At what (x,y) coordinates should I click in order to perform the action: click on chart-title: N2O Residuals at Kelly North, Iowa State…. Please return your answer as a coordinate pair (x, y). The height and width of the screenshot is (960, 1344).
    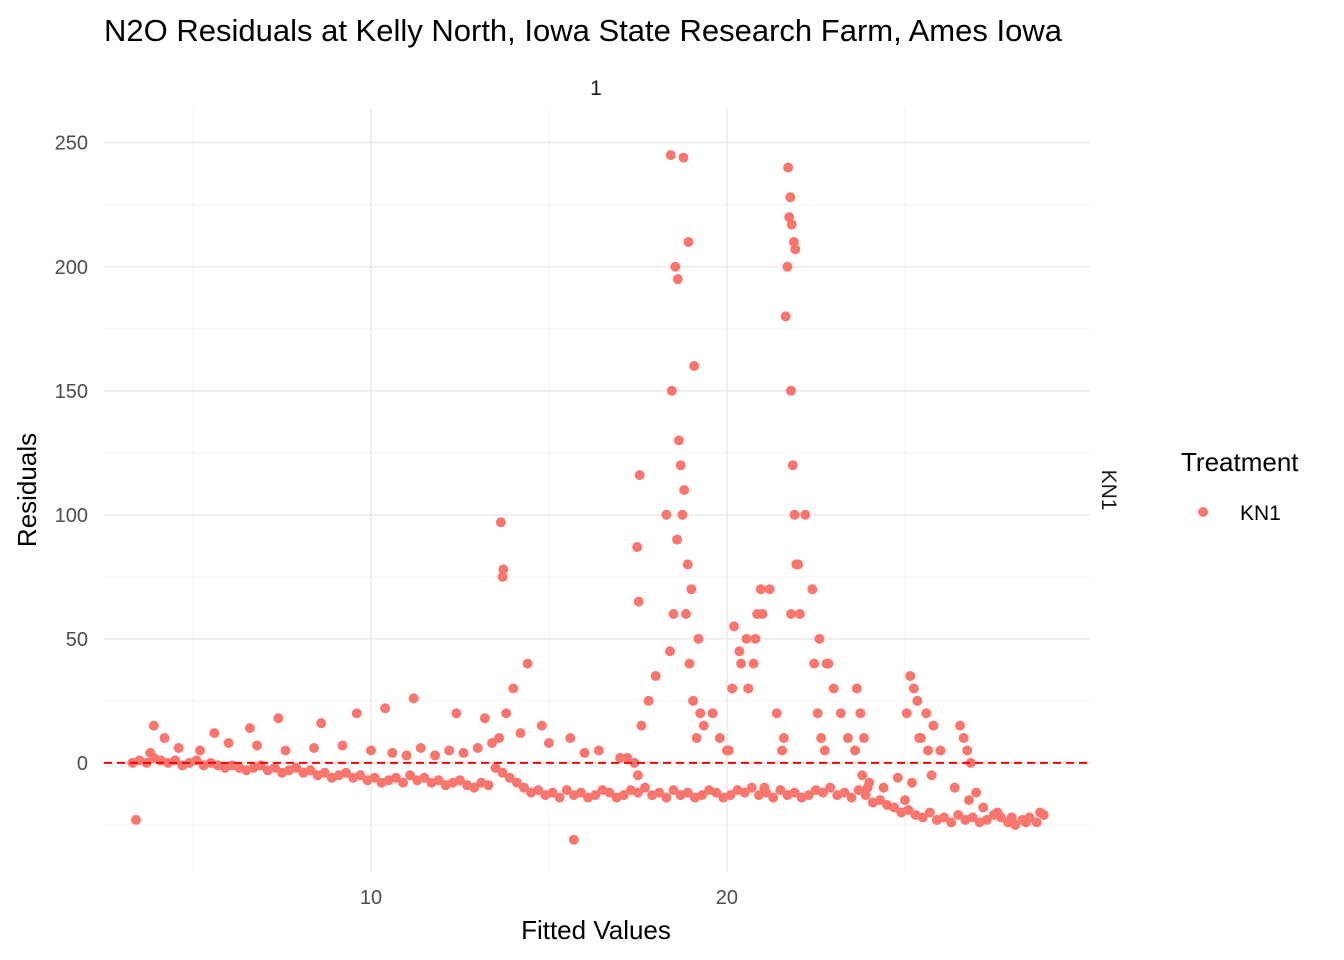
    Looking at the image, I should click on (583, 30).